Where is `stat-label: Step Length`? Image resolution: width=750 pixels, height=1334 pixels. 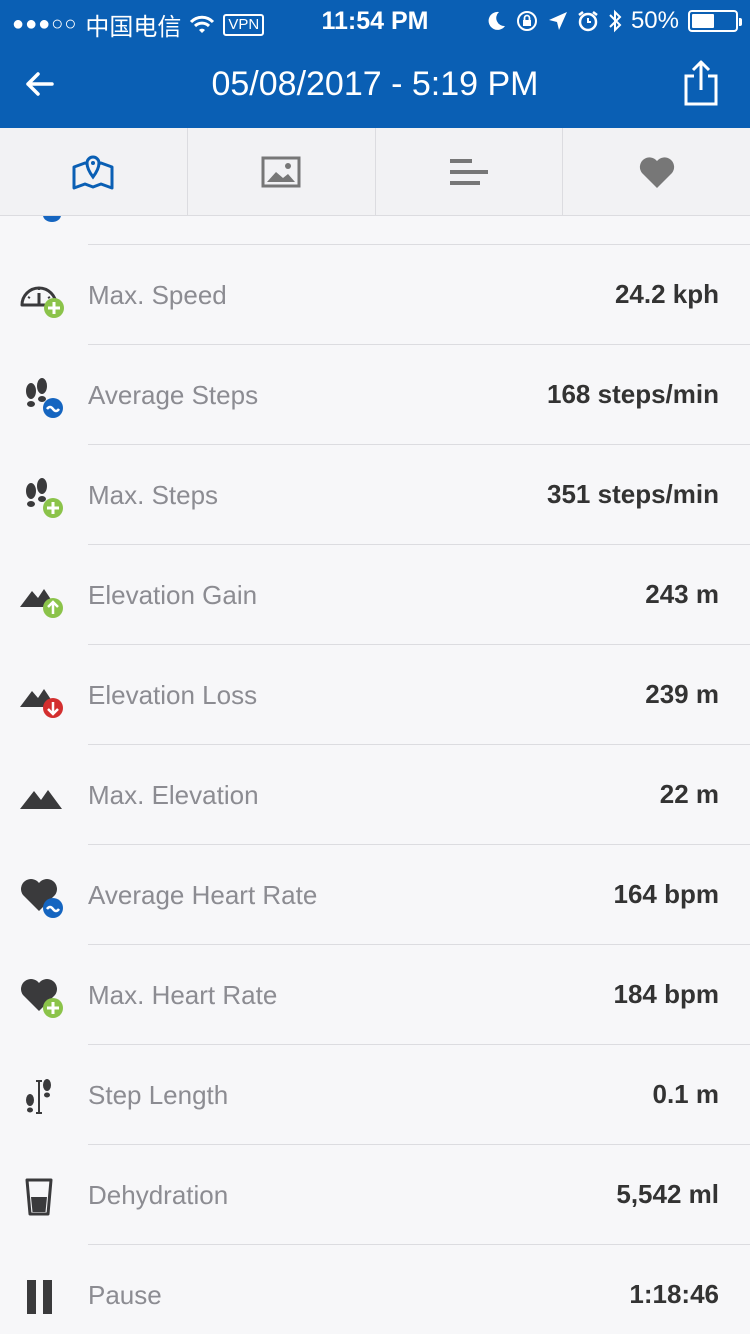
stat-label: Step Length is located at coordinates (158, 1095).